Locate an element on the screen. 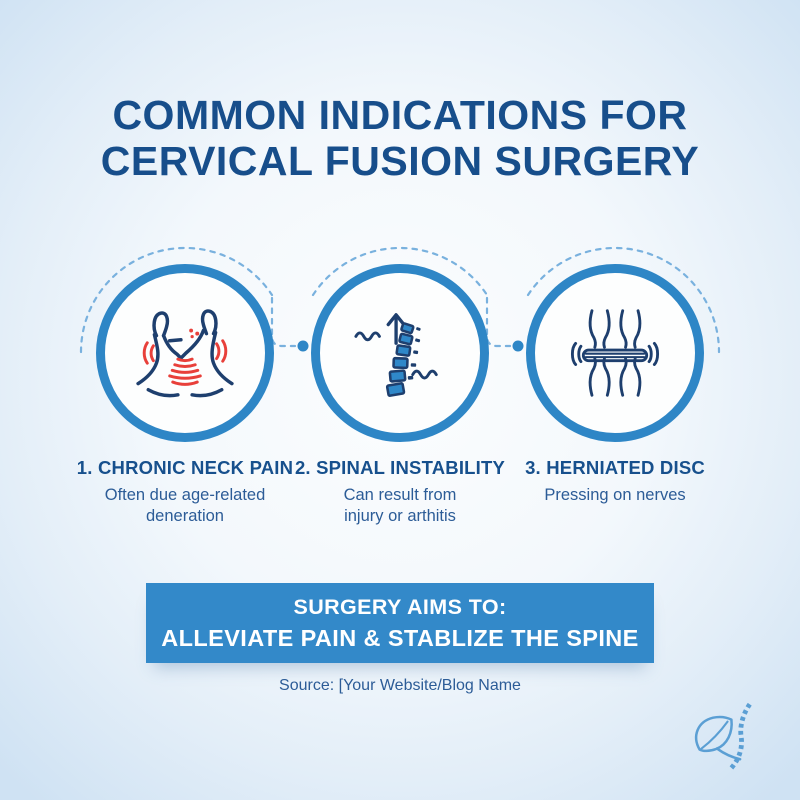 The image size is (800, 800). banner-line-1: SURGERY AIMS TO: is located at coordinates (400, 606).